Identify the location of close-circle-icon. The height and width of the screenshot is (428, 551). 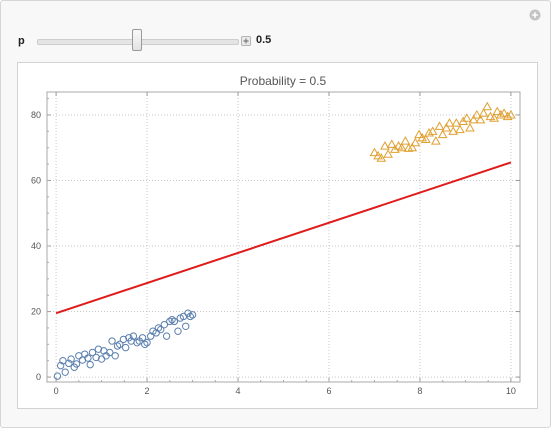
(535, 15).